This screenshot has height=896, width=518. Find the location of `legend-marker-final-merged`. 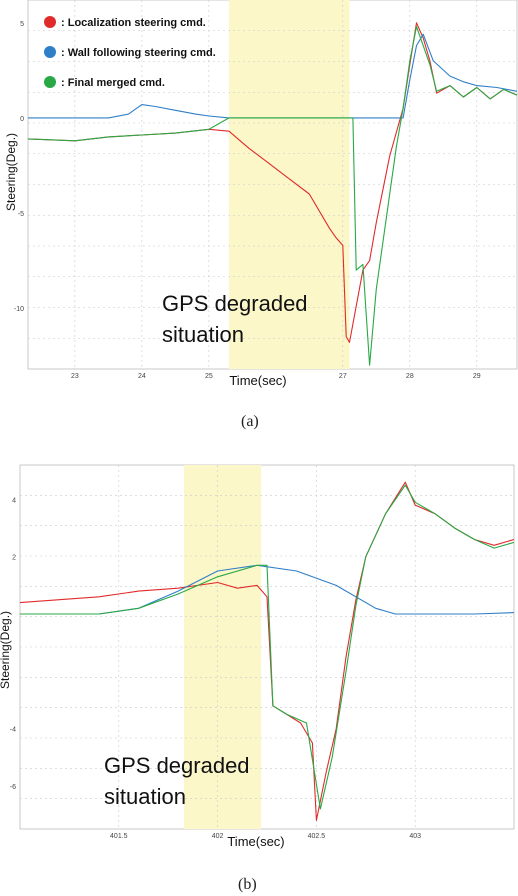

legend-marker-final-merged is located at coordinates (50, 82).